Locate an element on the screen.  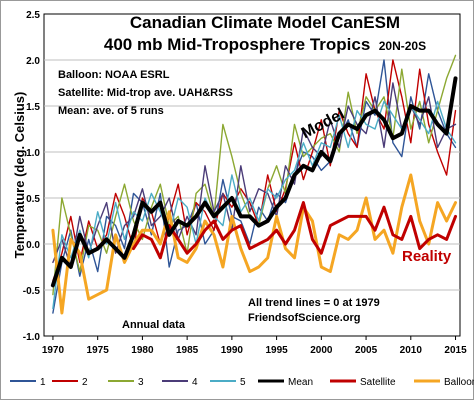
note-balloon-source: Balloon: NOAA ESRL is located at coordinates (114, 75).